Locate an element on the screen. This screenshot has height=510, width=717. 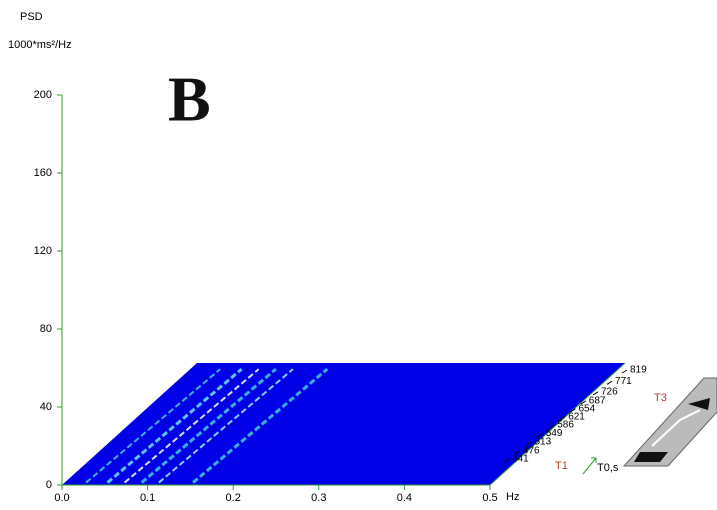
x-tick-label: 0.2 is located at coordinates (233, 498).